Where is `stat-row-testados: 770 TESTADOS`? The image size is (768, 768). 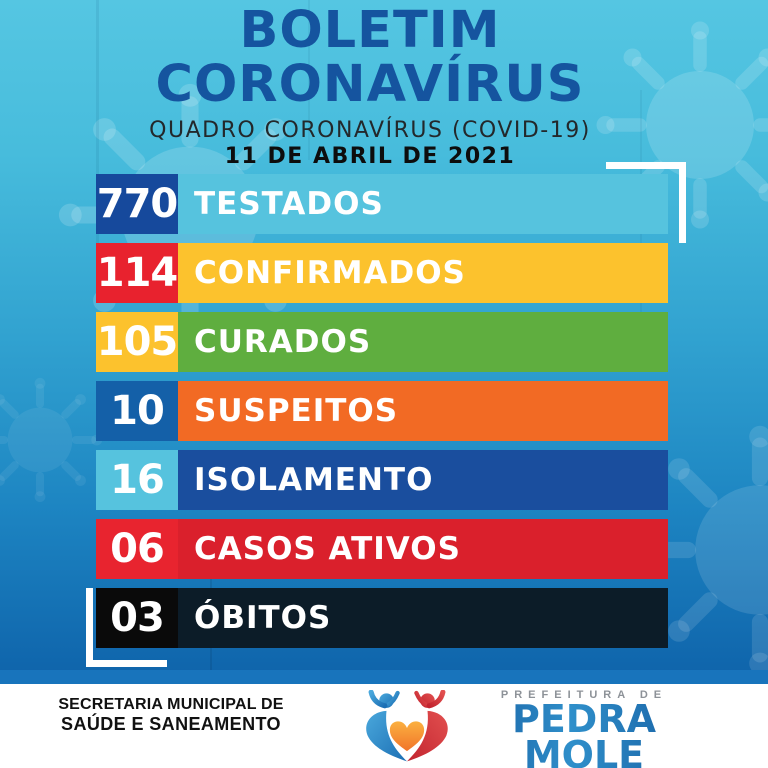
stat-row-testados: 770 TESTADOS is located at coordinates (382, 204).